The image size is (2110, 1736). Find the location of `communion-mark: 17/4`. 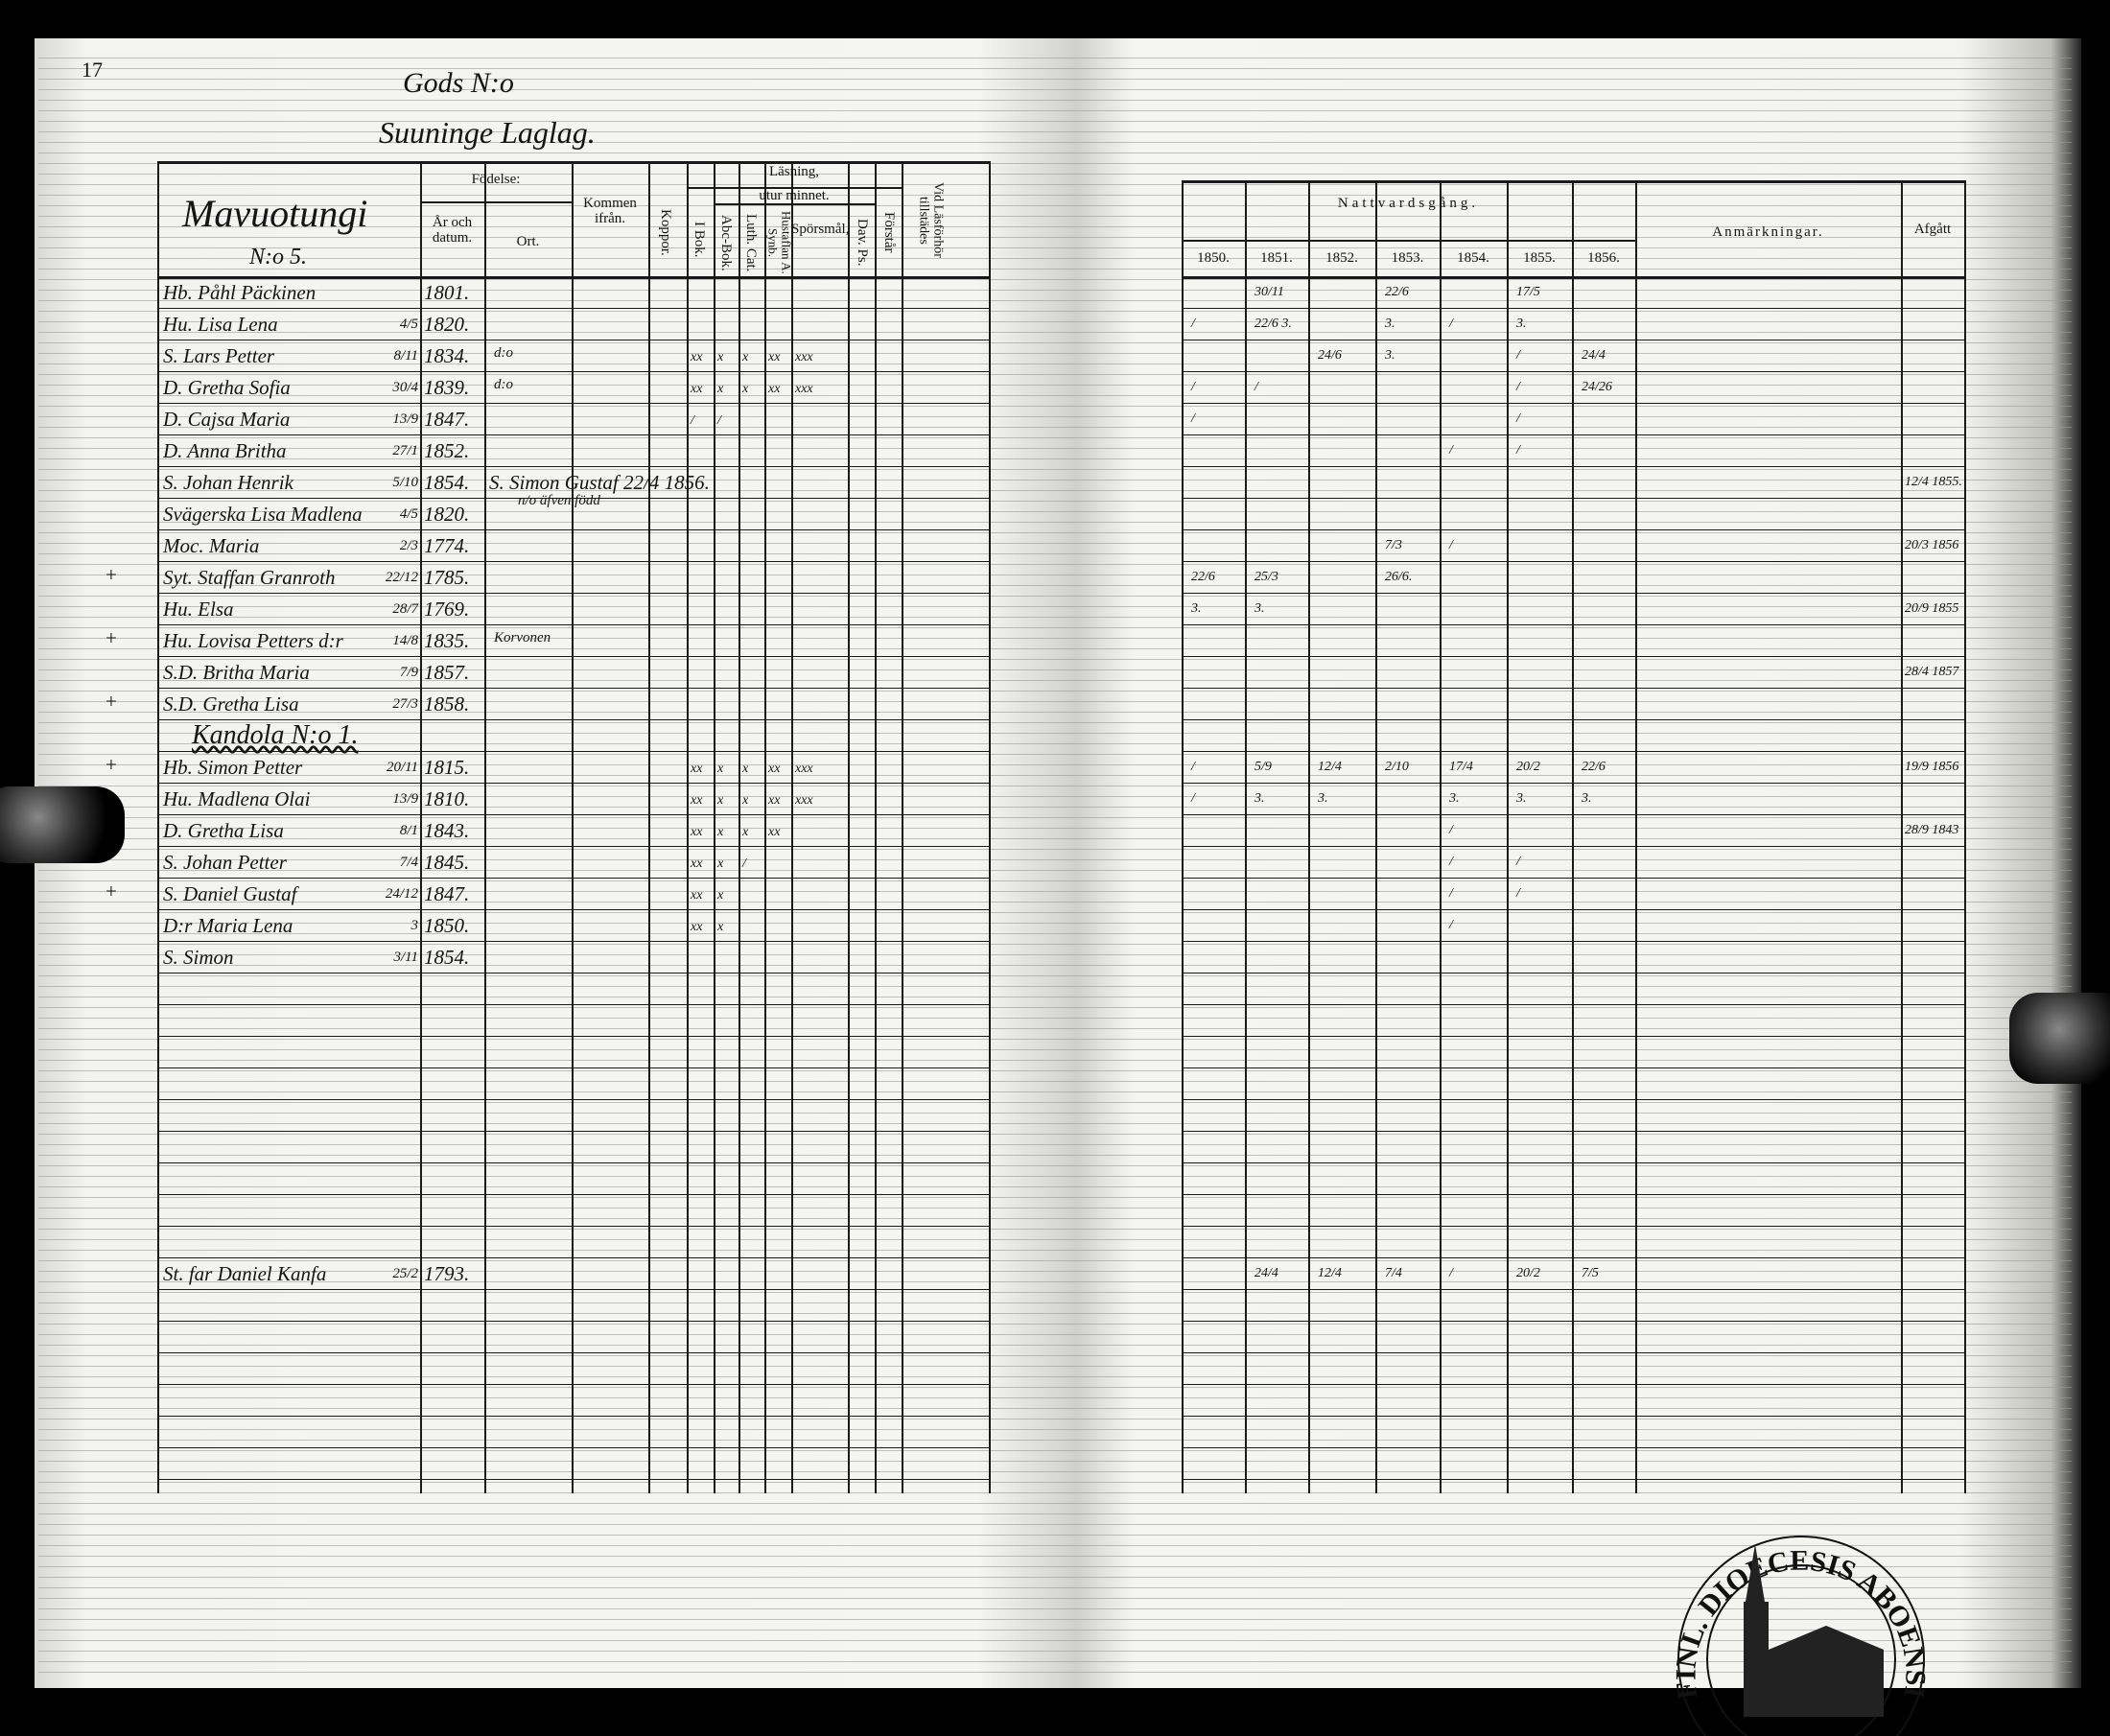

communion-mark: 17/4 is located at coordinates (1461, 767).